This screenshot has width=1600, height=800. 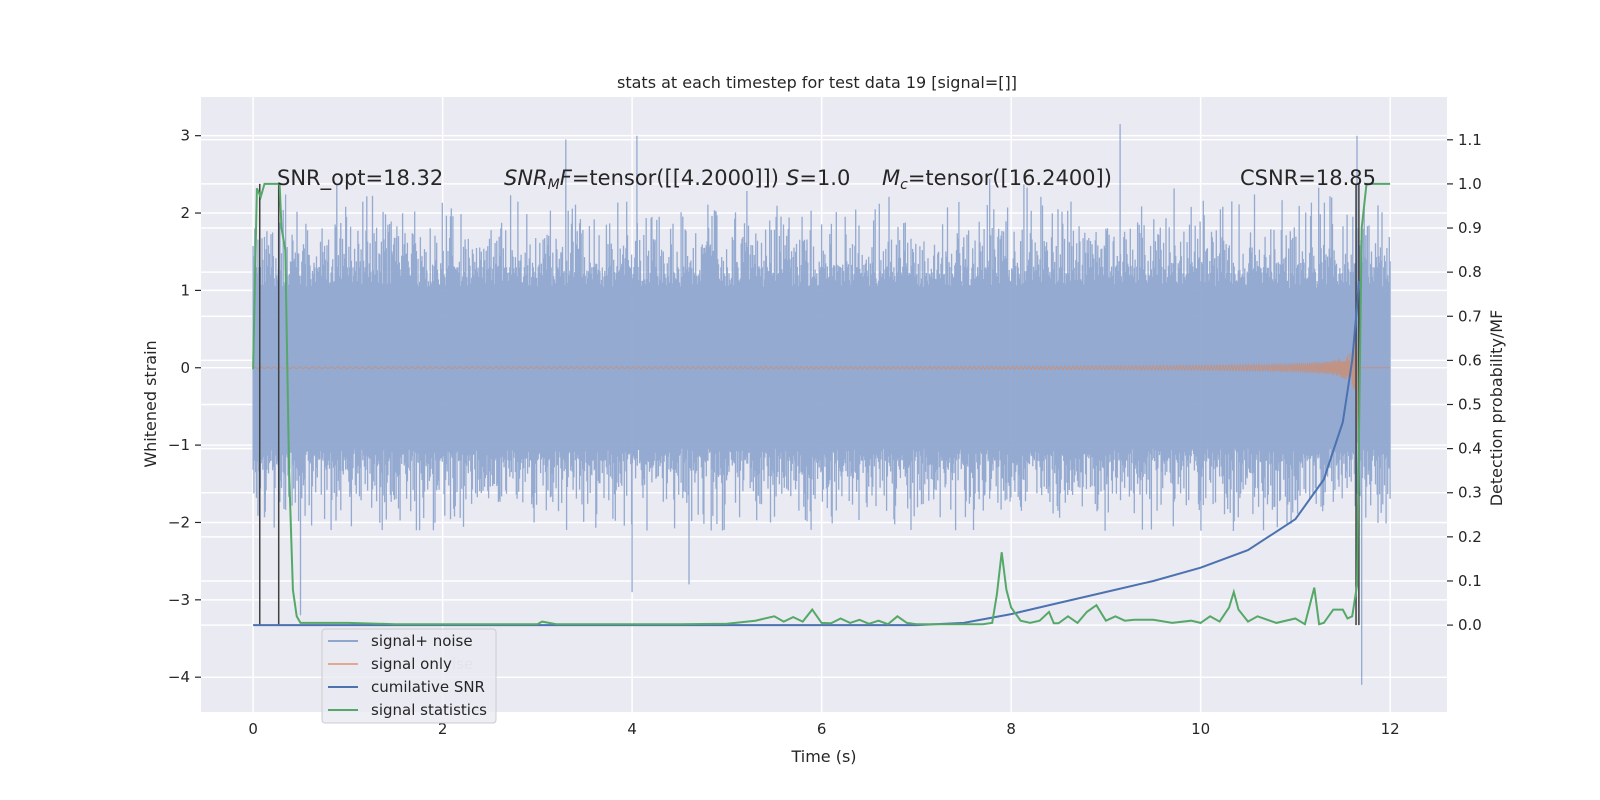 I want to click on annotation-snr-mf: SNRMF=tensor([[4.2000]]), so click(x=641, y=179).